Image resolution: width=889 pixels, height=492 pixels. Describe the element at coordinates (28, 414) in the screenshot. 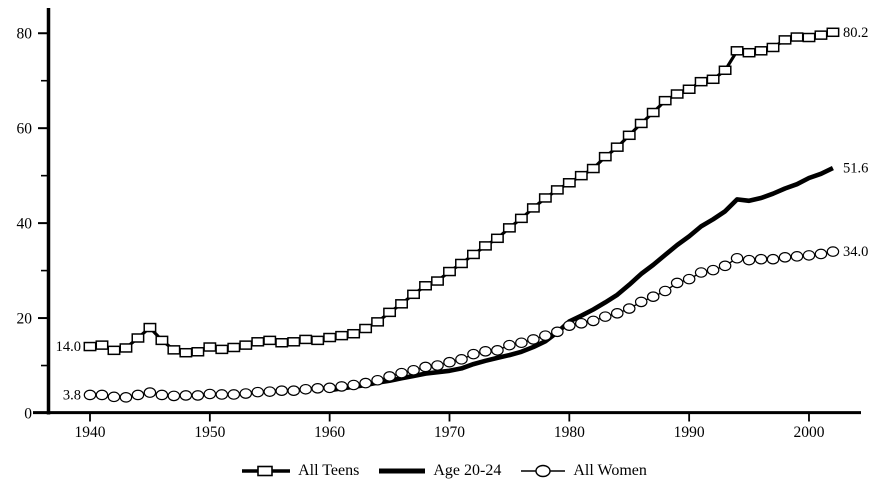

I see `y-tick-label: 0` at that location.